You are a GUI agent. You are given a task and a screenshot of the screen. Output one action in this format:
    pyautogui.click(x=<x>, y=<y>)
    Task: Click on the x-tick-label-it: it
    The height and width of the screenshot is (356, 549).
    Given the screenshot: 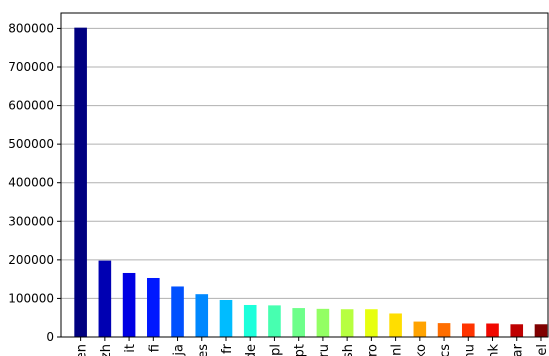 What is the action you would take?
    pyautogui.click(x=130, y=348)
    